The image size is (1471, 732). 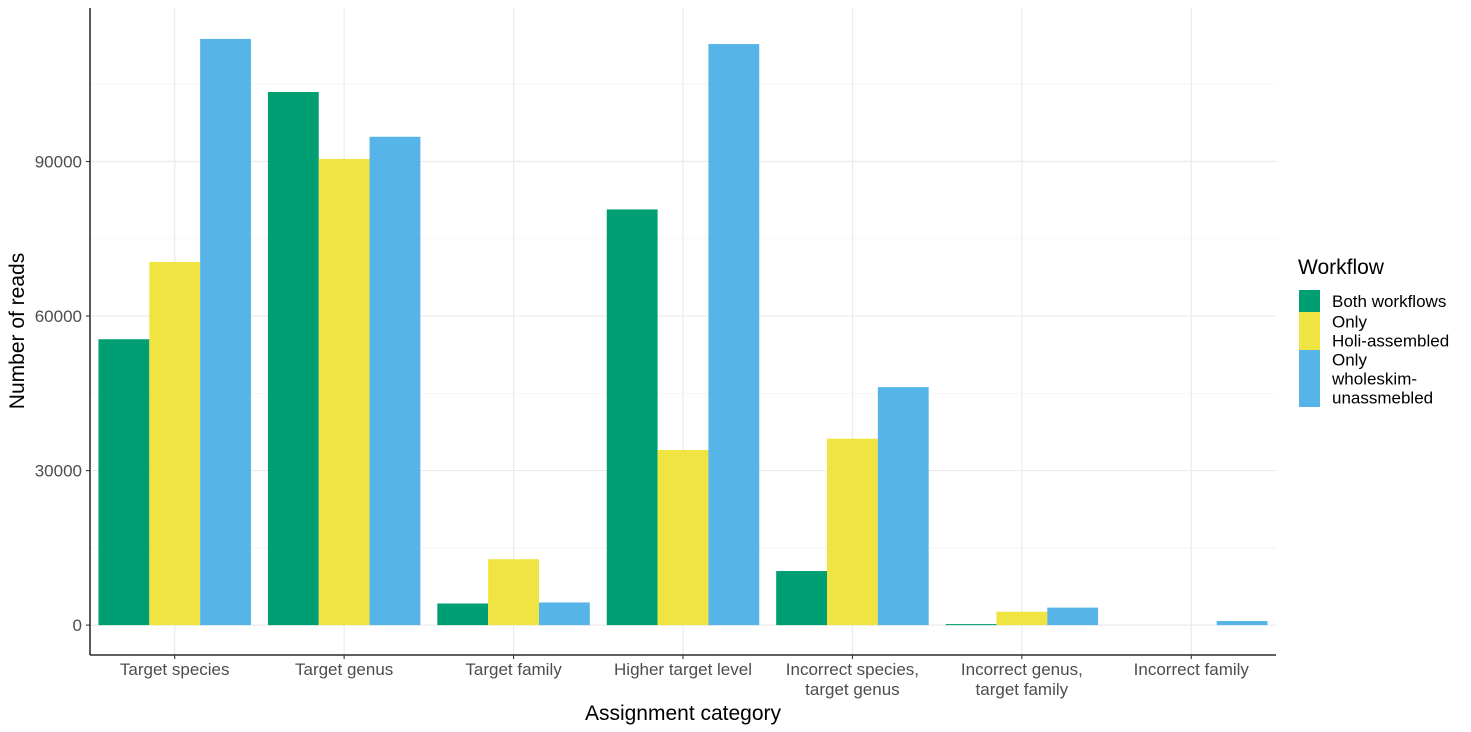 What do you see at coordinates (1022, 679) in the screenshot?
I see `x-tick-label: Incorrect genus, target family` at bounding box center [1022, 679].